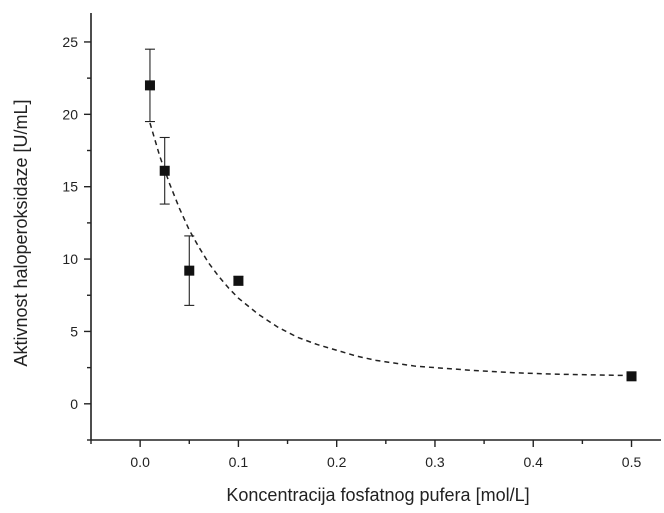  I want to click on x-tick-label: 0.0, so click(140, 462).